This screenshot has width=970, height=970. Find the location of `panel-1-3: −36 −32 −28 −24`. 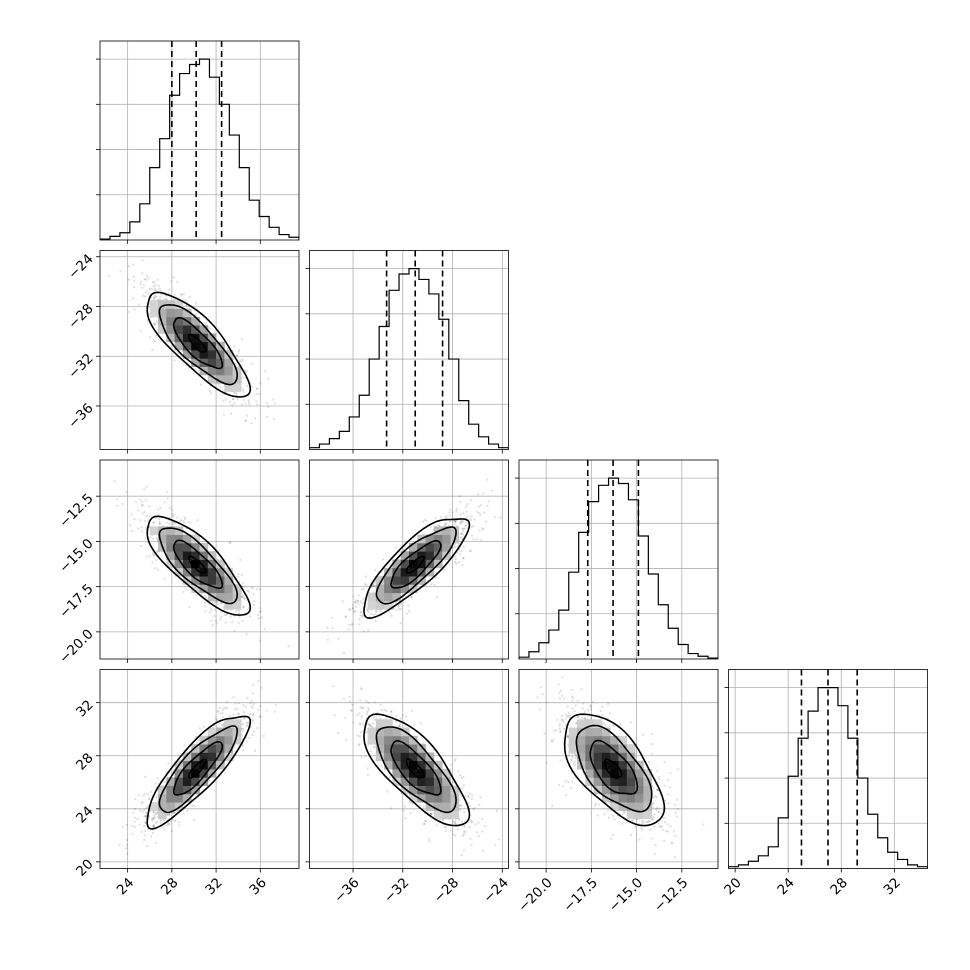

panel-1-3: −36 −32 −28 −24 is located at coordinates (408, 787).